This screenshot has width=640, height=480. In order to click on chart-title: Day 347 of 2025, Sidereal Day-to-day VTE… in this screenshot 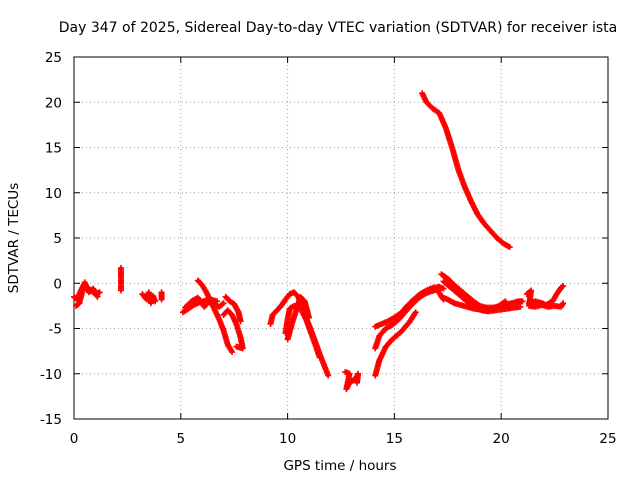, I will do `click(338, 28)`.